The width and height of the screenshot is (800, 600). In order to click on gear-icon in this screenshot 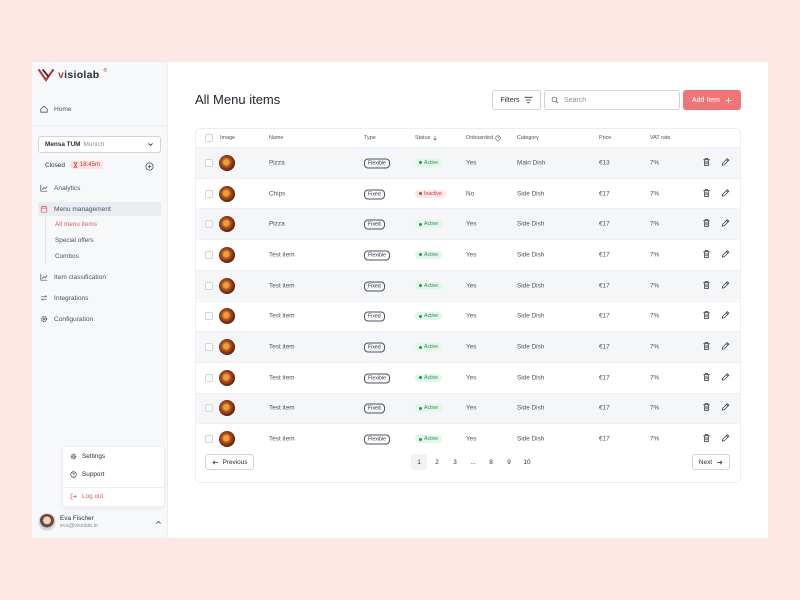, I will do `click(73, 456)`.